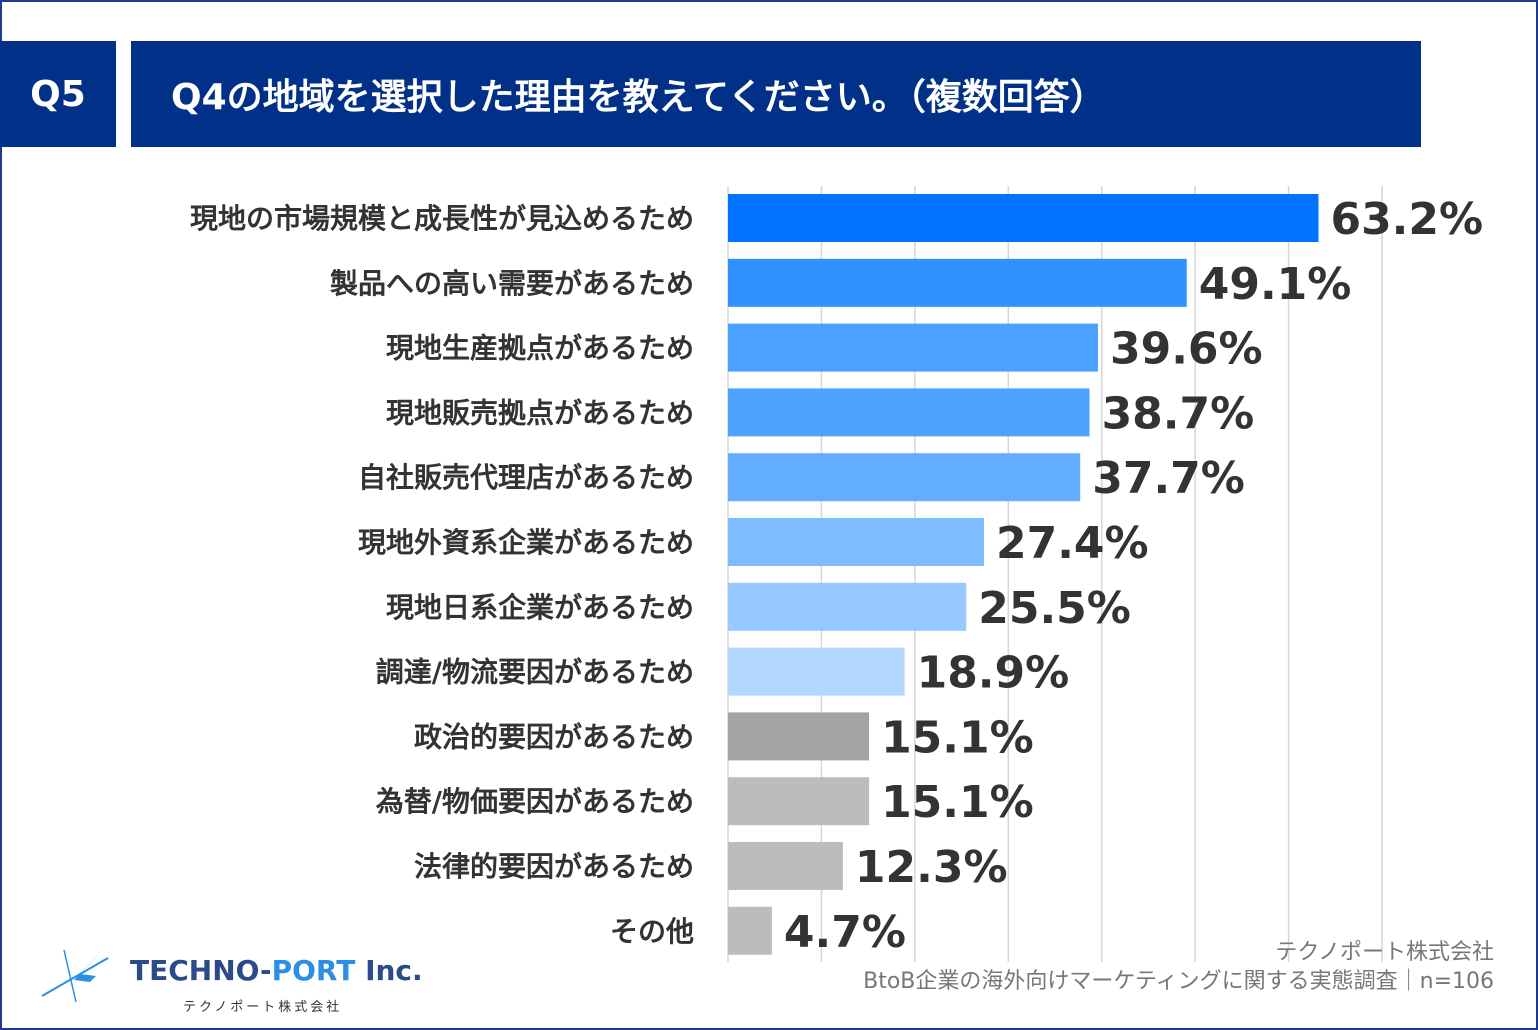 This screenshot has width=1538, height=1030. Describe the element at coordinates (1178, 981) in the screenshot. I see `footer-survey: BtoB企業の海外向けマーケティングに関する実態調査｜n=106` at that location.